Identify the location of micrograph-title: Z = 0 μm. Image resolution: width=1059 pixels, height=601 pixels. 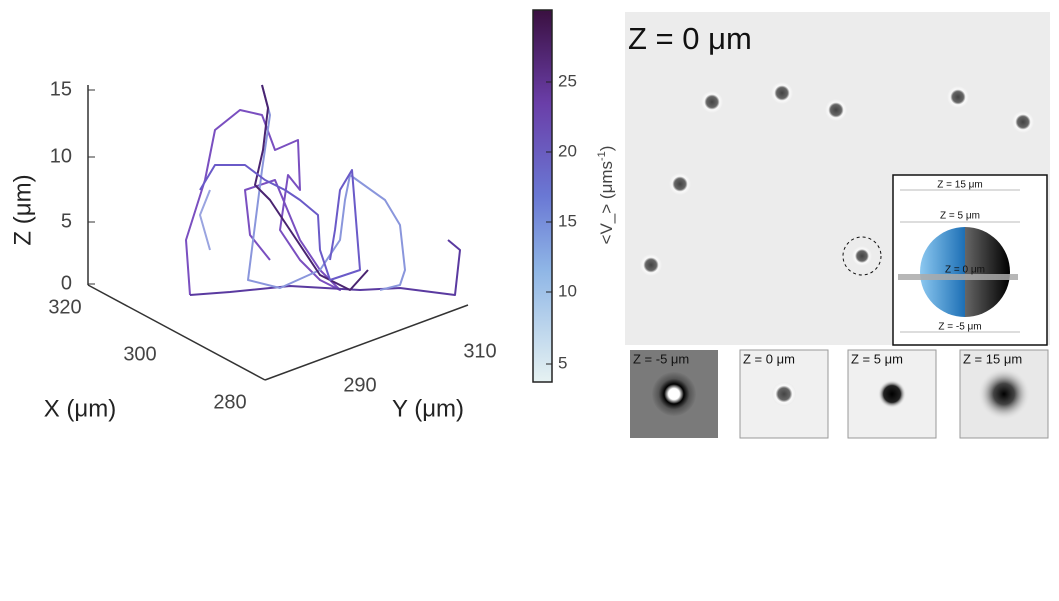
(690, 38).